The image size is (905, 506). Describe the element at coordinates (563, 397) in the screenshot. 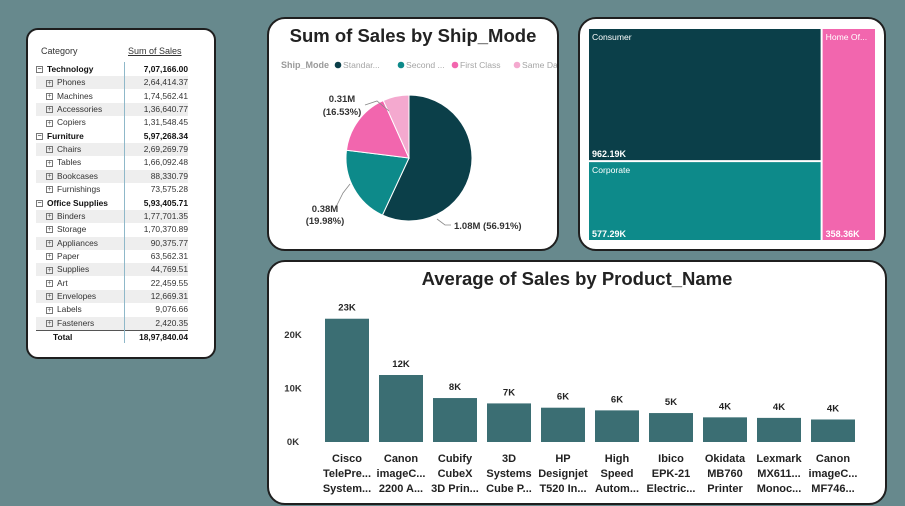

I see `bar-data-label: 6K` at that location.